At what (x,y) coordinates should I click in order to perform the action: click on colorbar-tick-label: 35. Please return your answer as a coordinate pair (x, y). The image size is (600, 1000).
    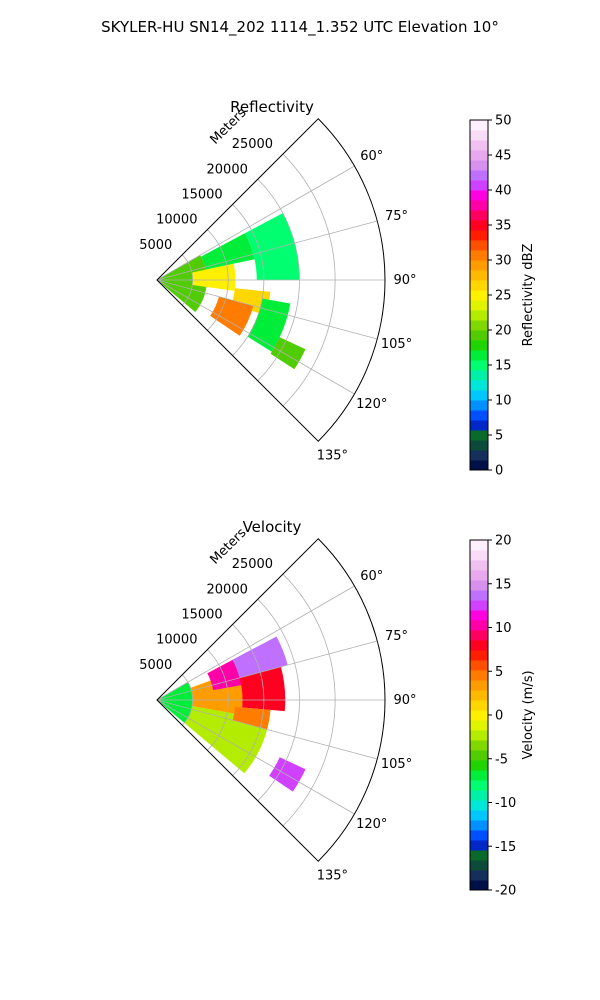
    Looking at the image, I should click on (503, 226).